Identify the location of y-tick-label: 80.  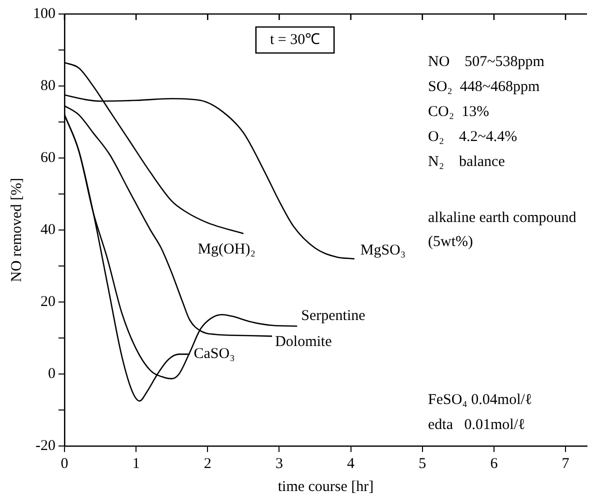
(48, 86).